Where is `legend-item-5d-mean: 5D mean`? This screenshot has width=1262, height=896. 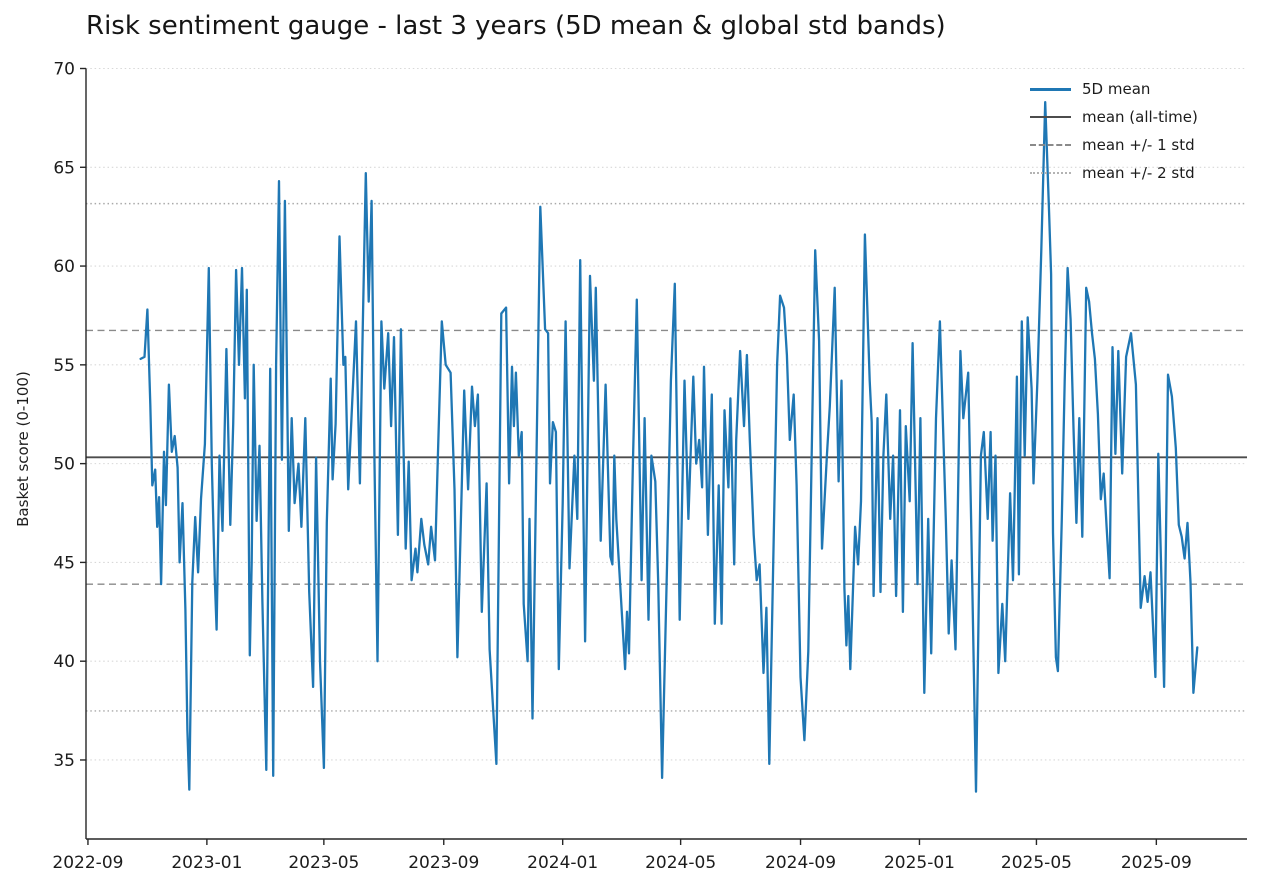
legend-item-5d-mean: 5D mean is located at coordinates (1114, 89).